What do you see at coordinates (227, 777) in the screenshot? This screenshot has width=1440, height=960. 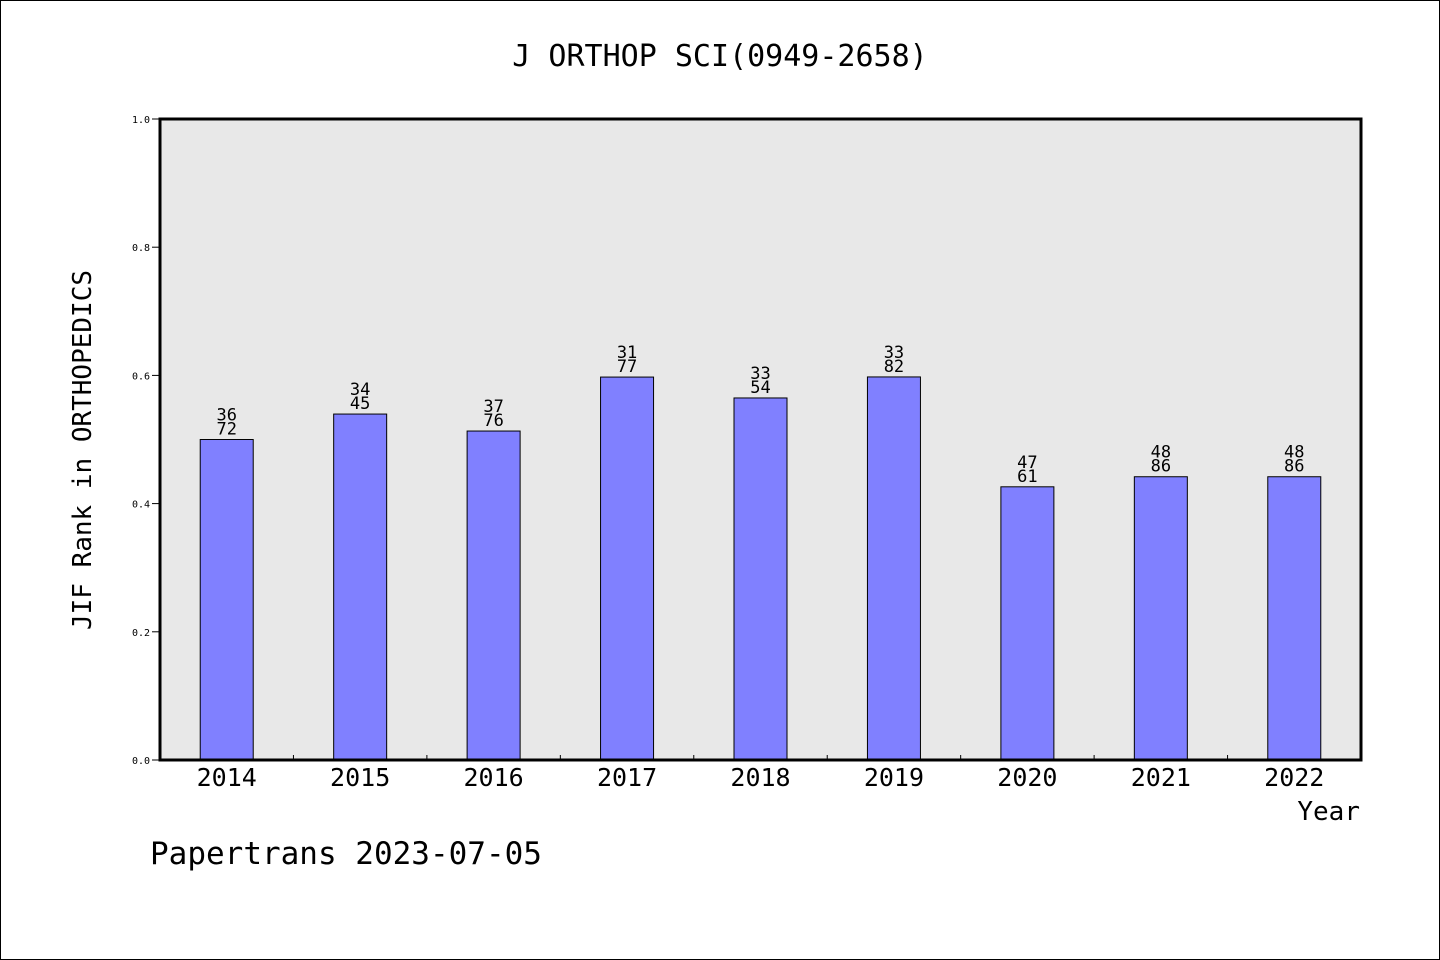 I see `x-tick-label: 2014` at bounding box center [227, 777].